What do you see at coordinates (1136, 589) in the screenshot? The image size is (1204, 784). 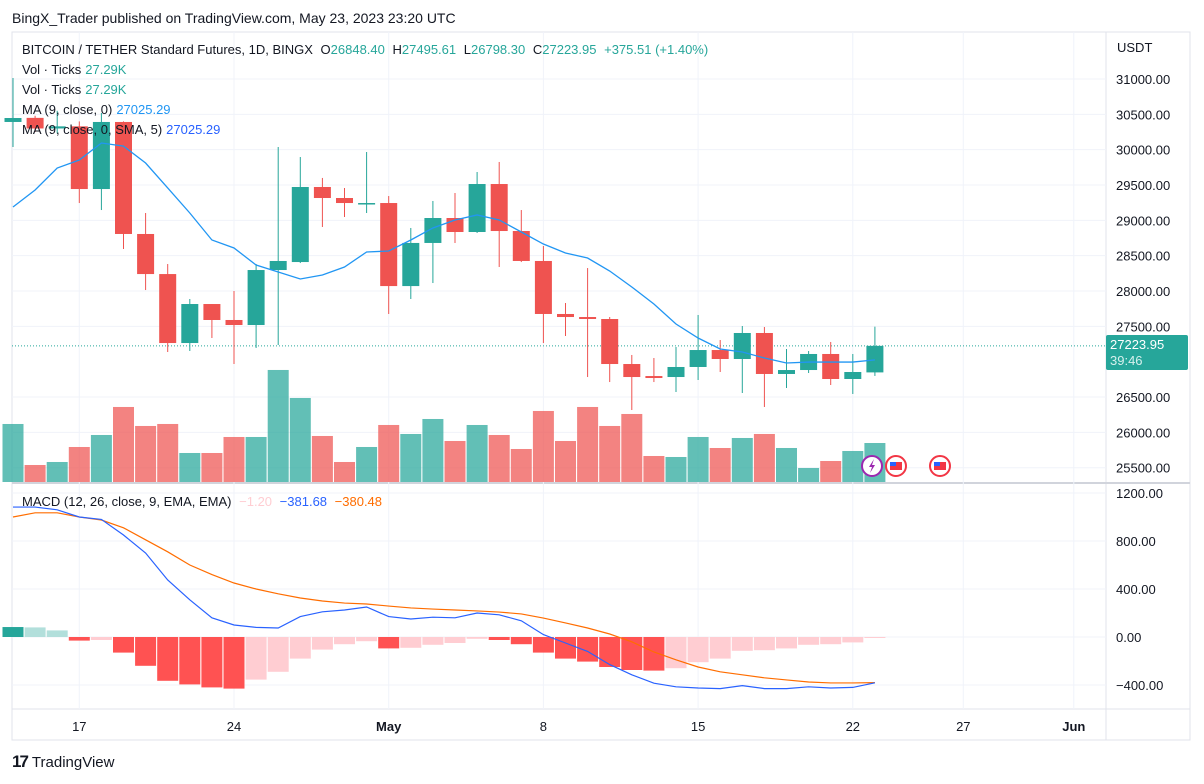 I see `macd-tick-label: 400.00` at bounding box center [1136, 589].